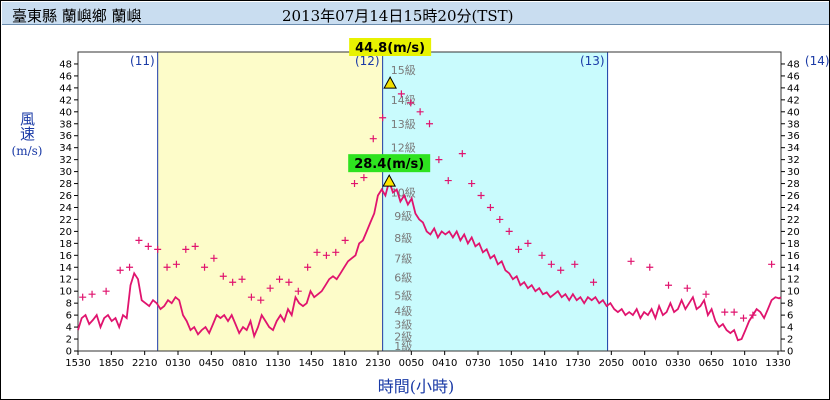 Image resolution: width=830 pixels, height=400 pixels. What do you see at coordinates (177, 363) in the screenshot?
I see `x-tick-label: 0130` at bounding box center [177, 363].